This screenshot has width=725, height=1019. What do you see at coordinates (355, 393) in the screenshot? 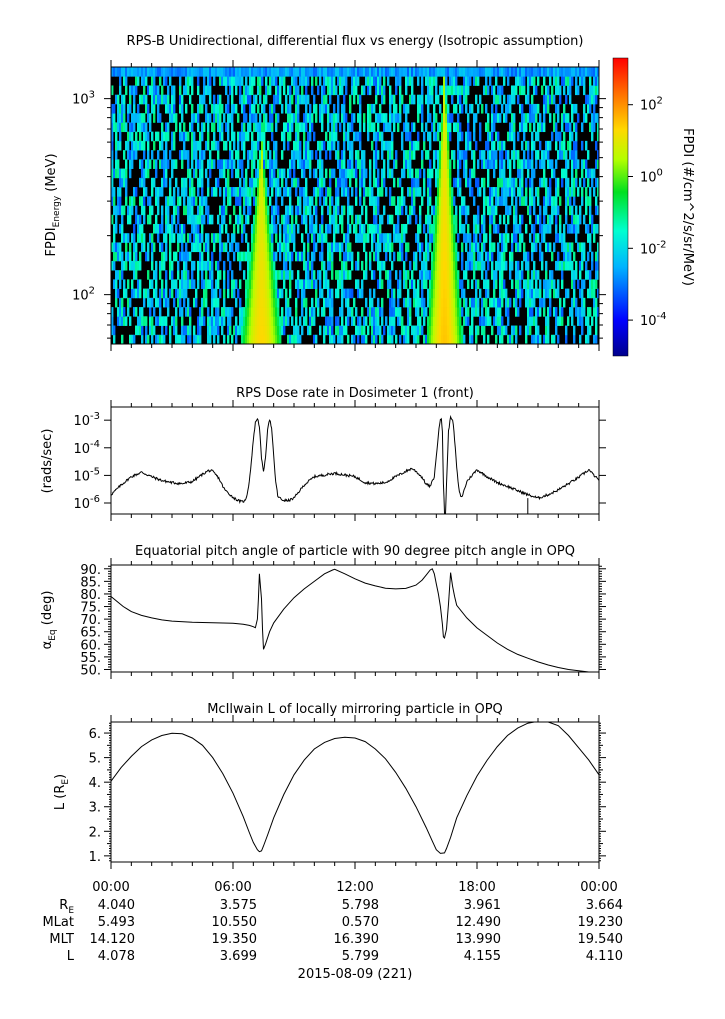
I see `dose-title: RPS Dose rate in Dosimeter 1 (front)` at bounding box center [355, 393].